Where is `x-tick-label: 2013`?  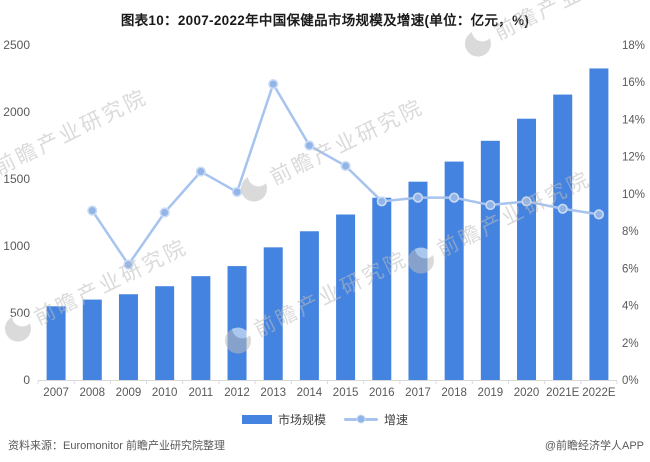
x-tick-label: 2013 is located at coordinates (273, 393).